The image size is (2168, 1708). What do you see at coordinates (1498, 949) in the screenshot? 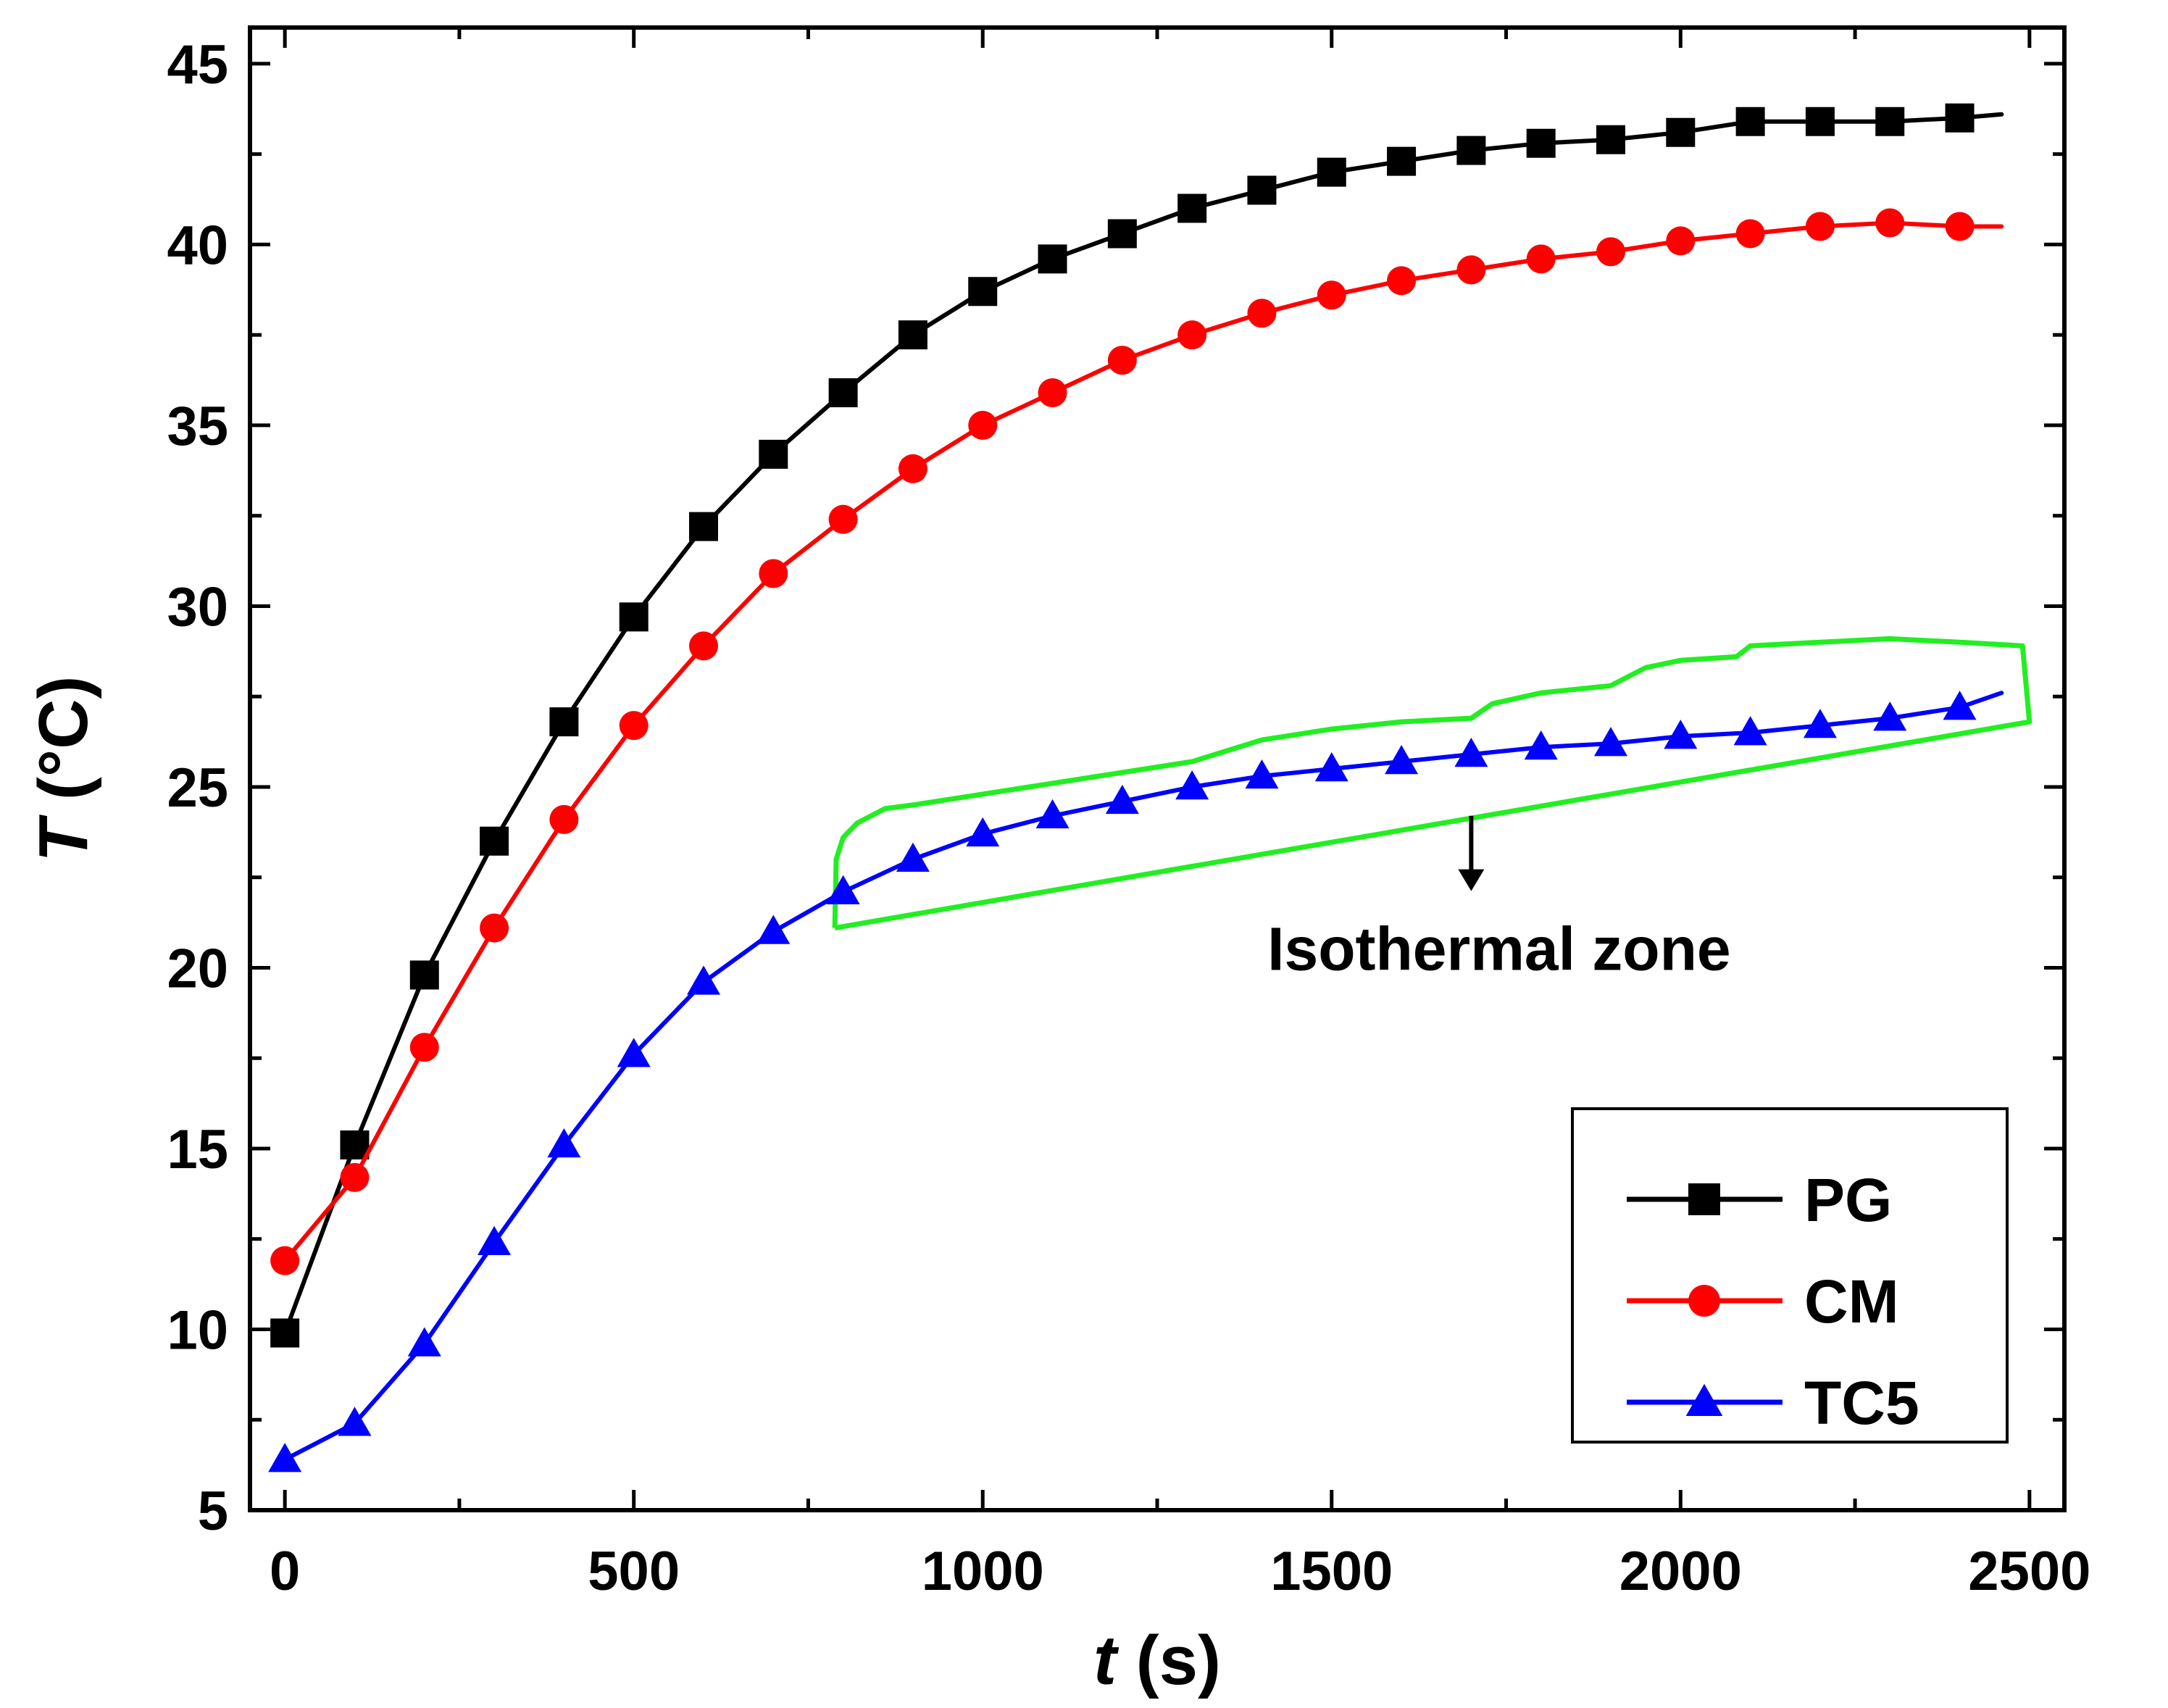
I see `annotation-label: Isothermal zone` at bounding box center [1498, 949].